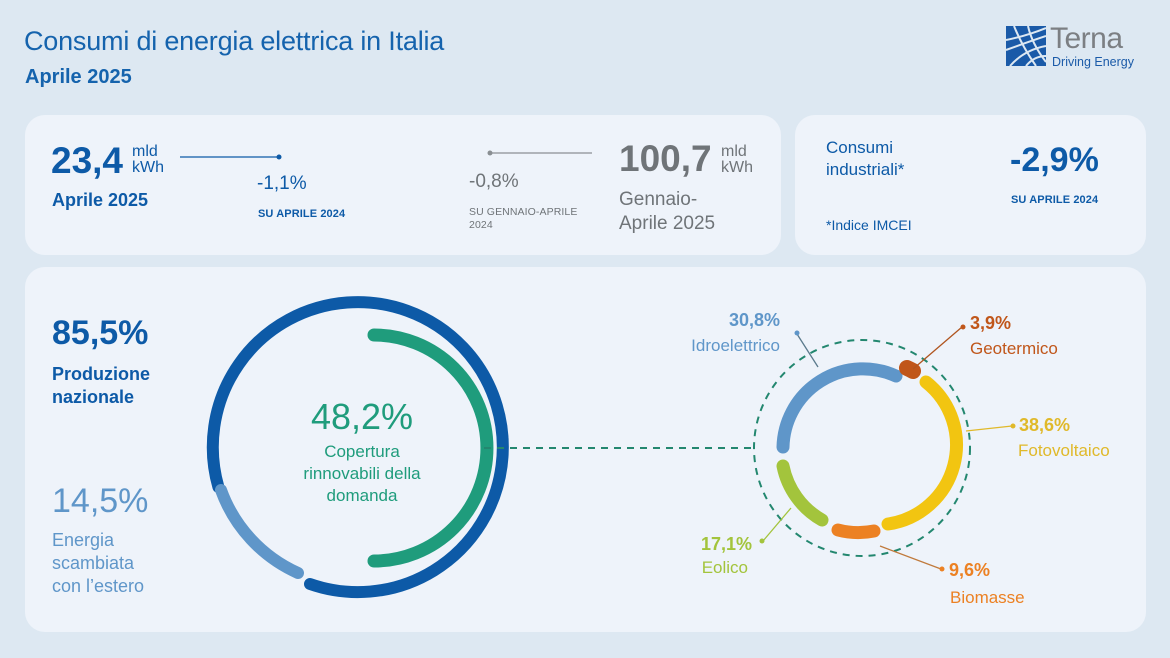 This screenshot has width=1170, height=658. I want to click on renewables-label-2: rinnovabili della, so click(362, 473).